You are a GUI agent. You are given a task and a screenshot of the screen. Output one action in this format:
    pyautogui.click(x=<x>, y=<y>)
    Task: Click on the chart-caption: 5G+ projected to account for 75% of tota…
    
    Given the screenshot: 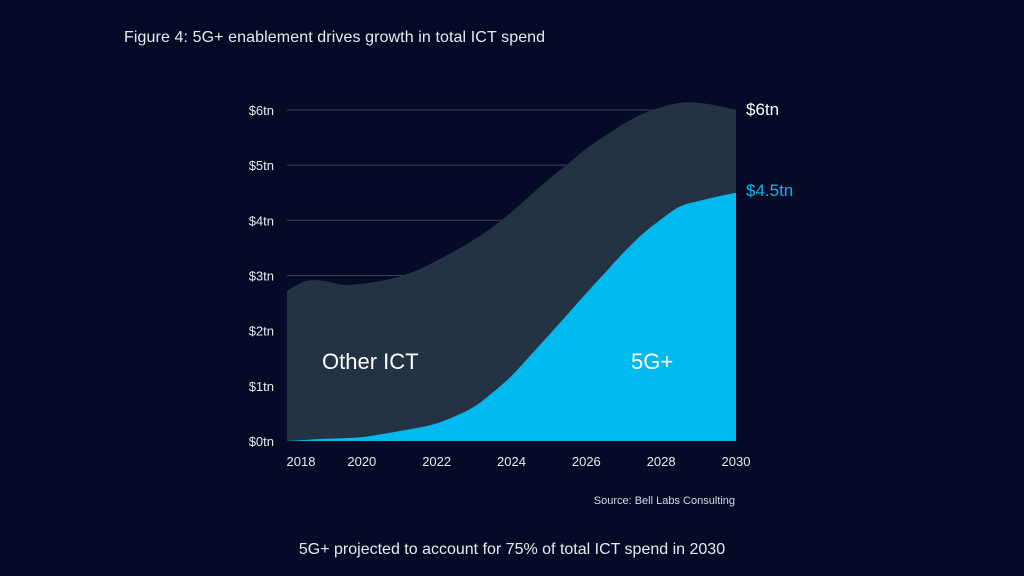 What is the action you would take?
    pyautogui.click(x=512, y=549)
    